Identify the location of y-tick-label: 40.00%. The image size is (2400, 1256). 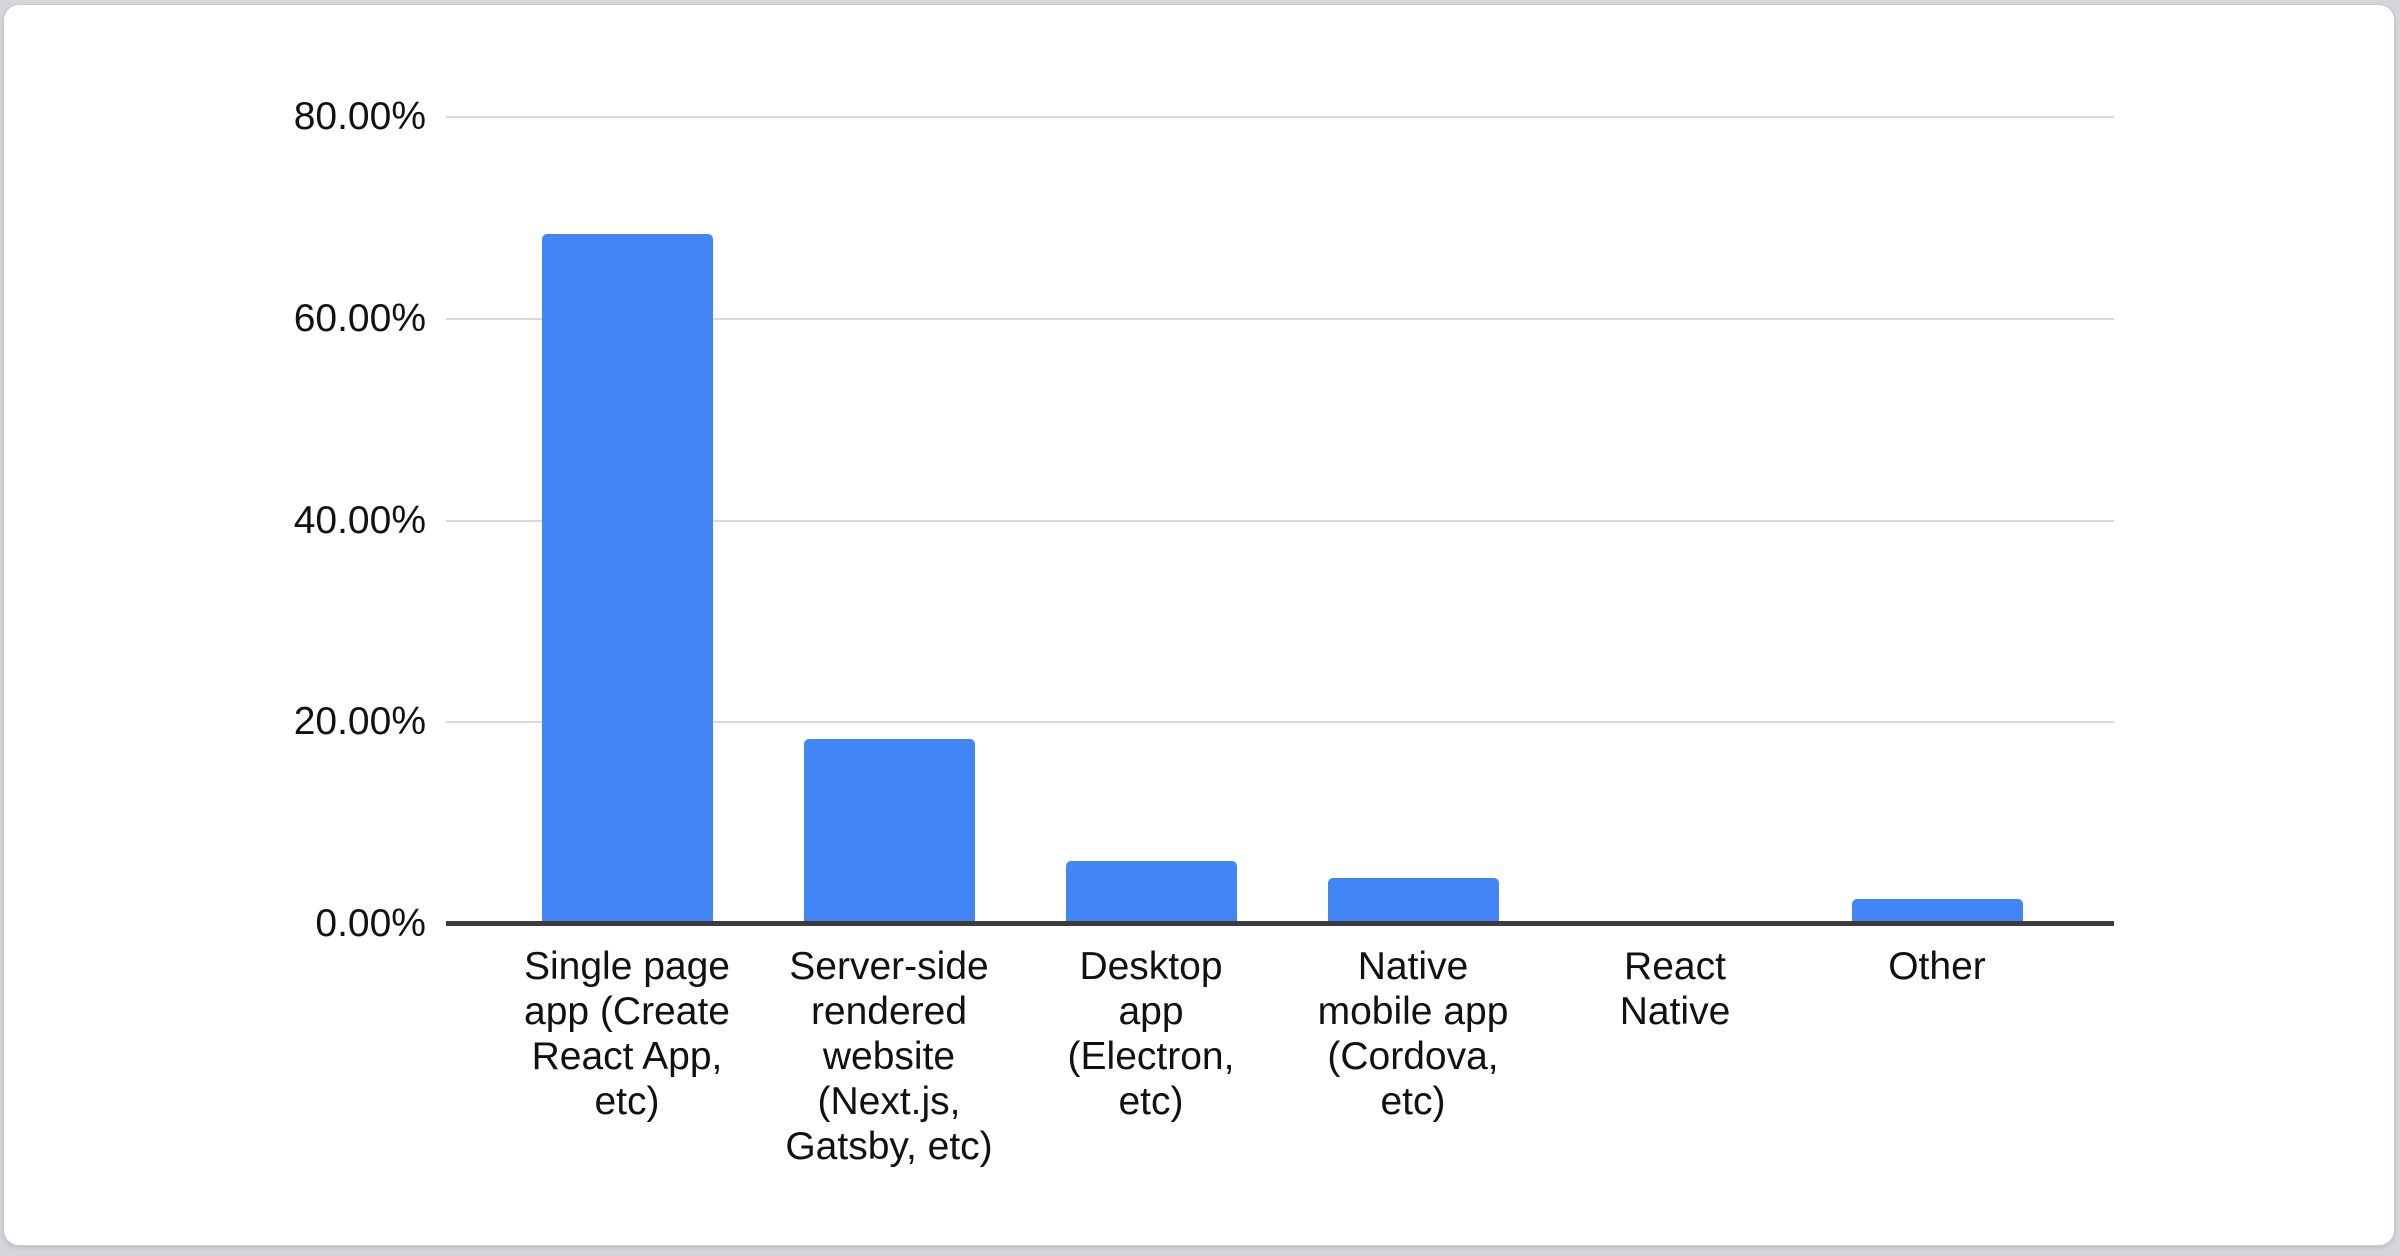
(359, 520).